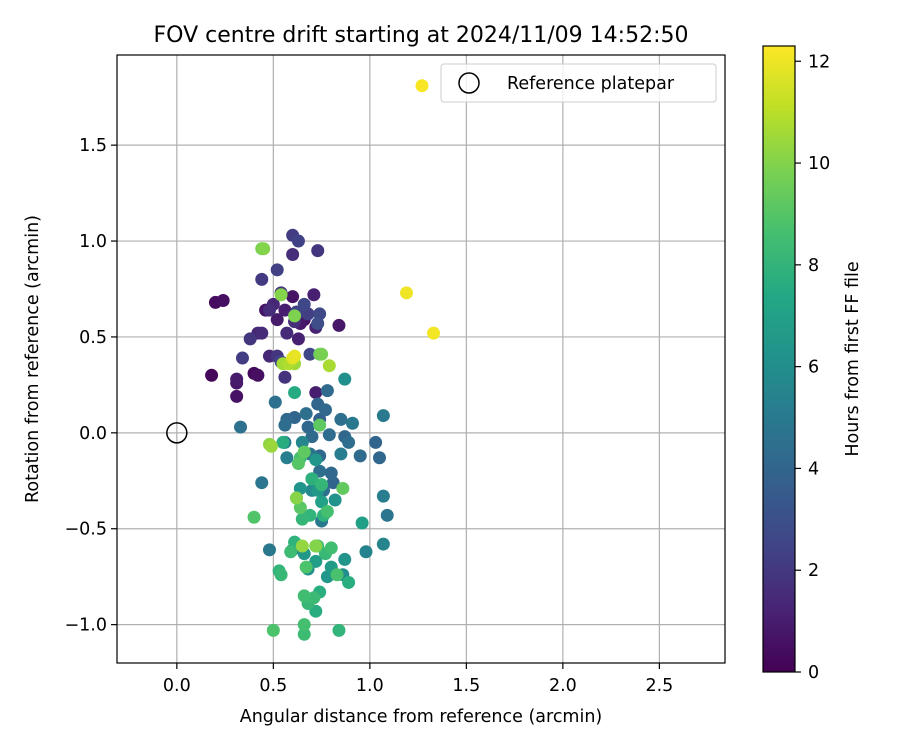 The image size is (900, 750). Describe the element at coordinates (93, 338) in the screenshot. I see `y-tick-label: 0.5` at that location.